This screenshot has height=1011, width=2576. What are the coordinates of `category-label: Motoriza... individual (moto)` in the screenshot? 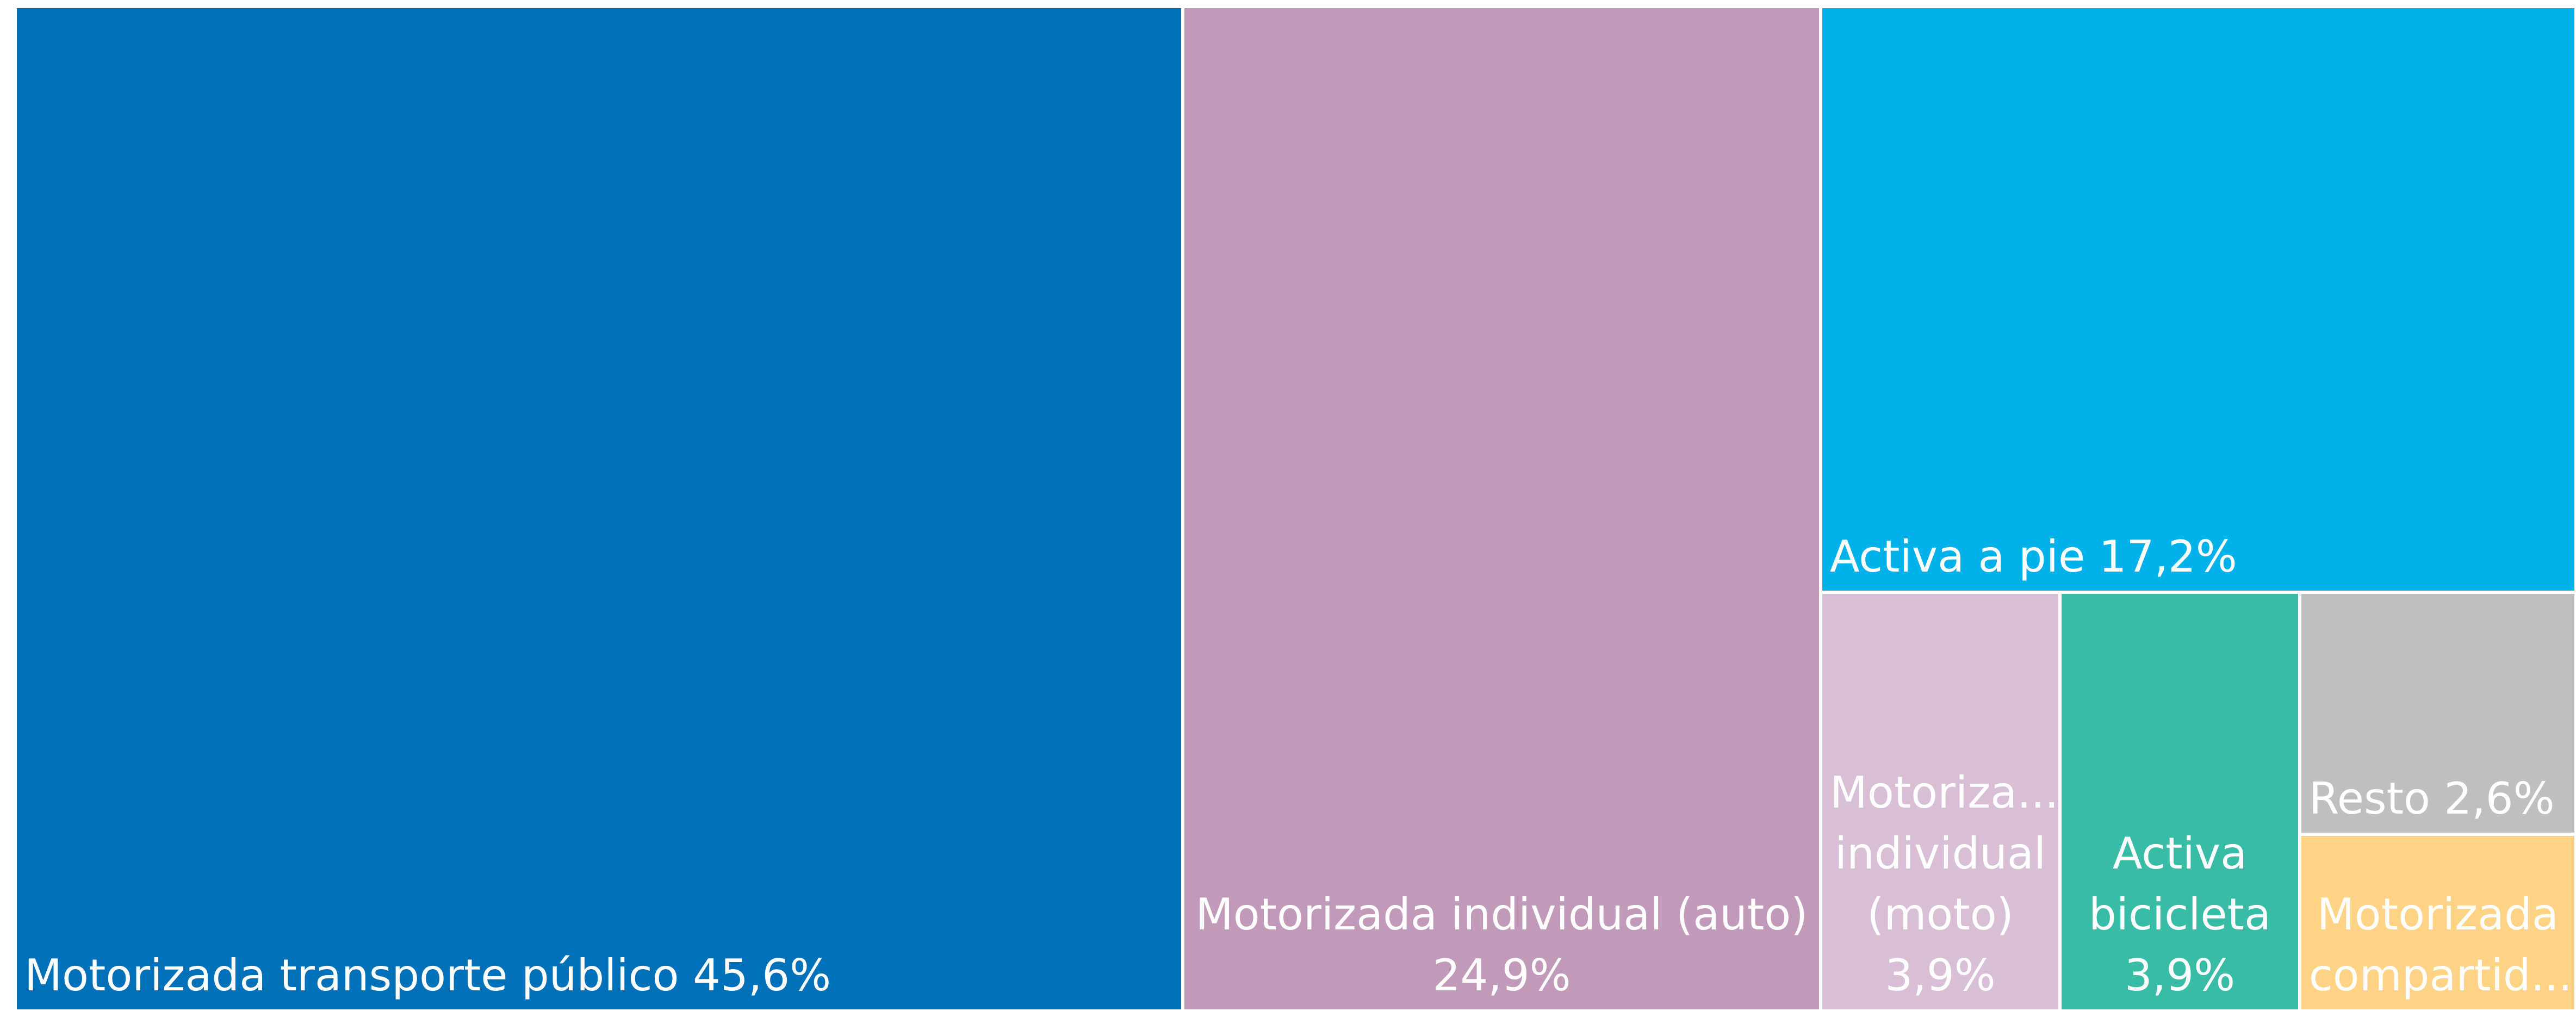 It's located at (1944, 853).